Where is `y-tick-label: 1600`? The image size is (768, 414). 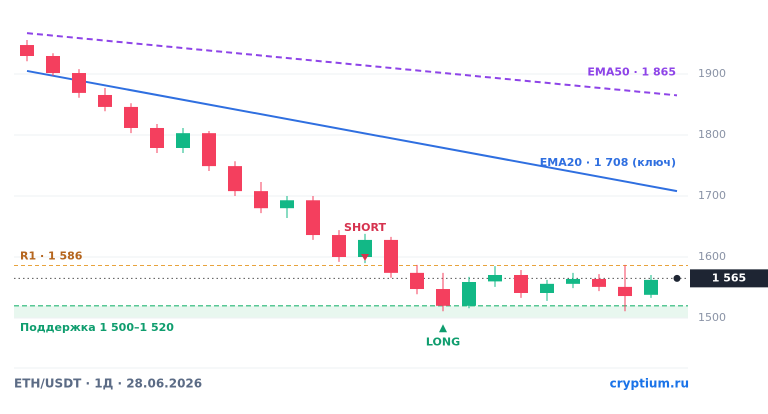
y-tick-label: 1600 is located at coordinates (712, 256).